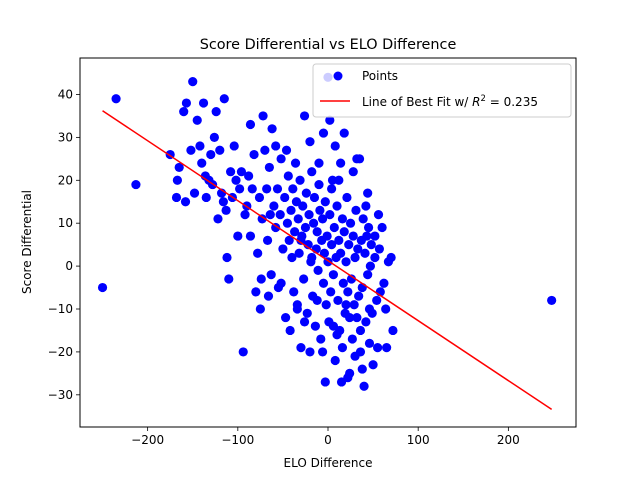 The width and height of the screenshot is (640, 480). I want to click on y-tick-label: 20, so click(65, 180).